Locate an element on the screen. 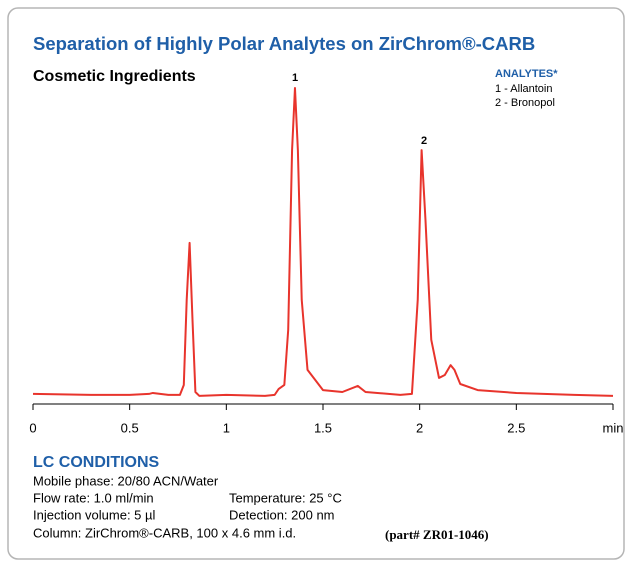 The height and width of the screenshot is (573, 633). condition: Detection: 200 nm is located at coordinates (282, 514).